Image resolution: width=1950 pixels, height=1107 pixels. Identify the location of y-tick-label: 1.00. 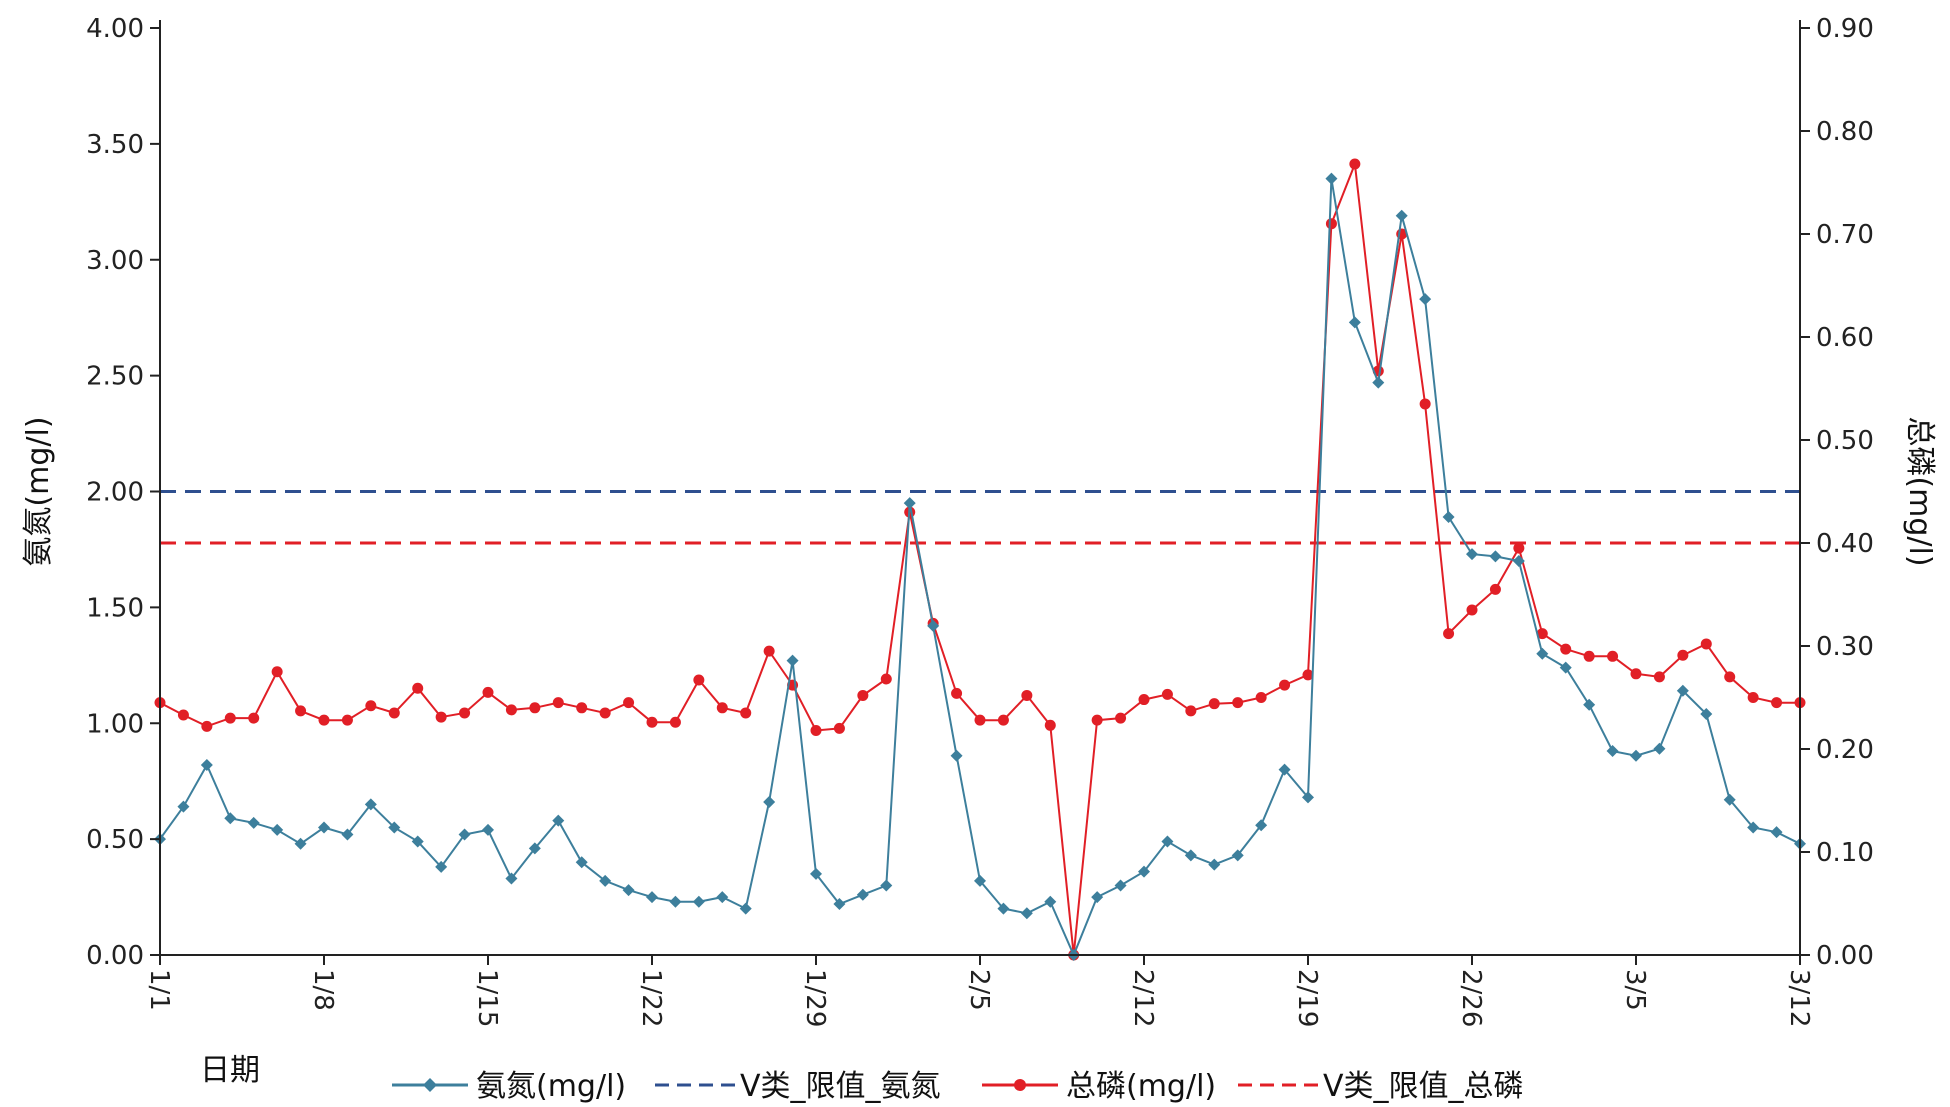
(115, 724).